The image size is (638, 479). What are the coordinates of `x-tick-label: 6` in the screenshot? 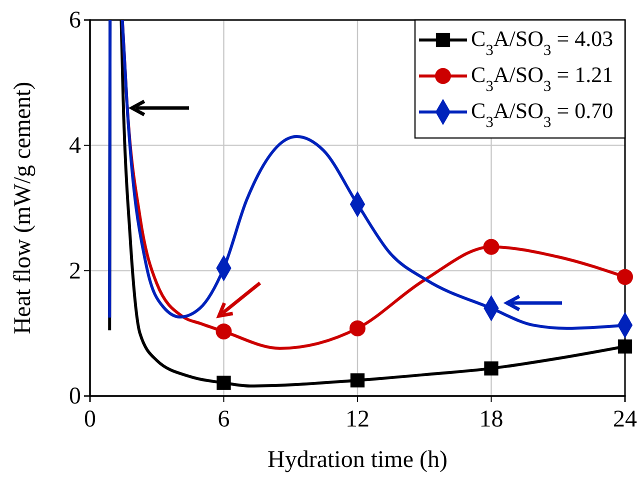 It's located at (224, 419).